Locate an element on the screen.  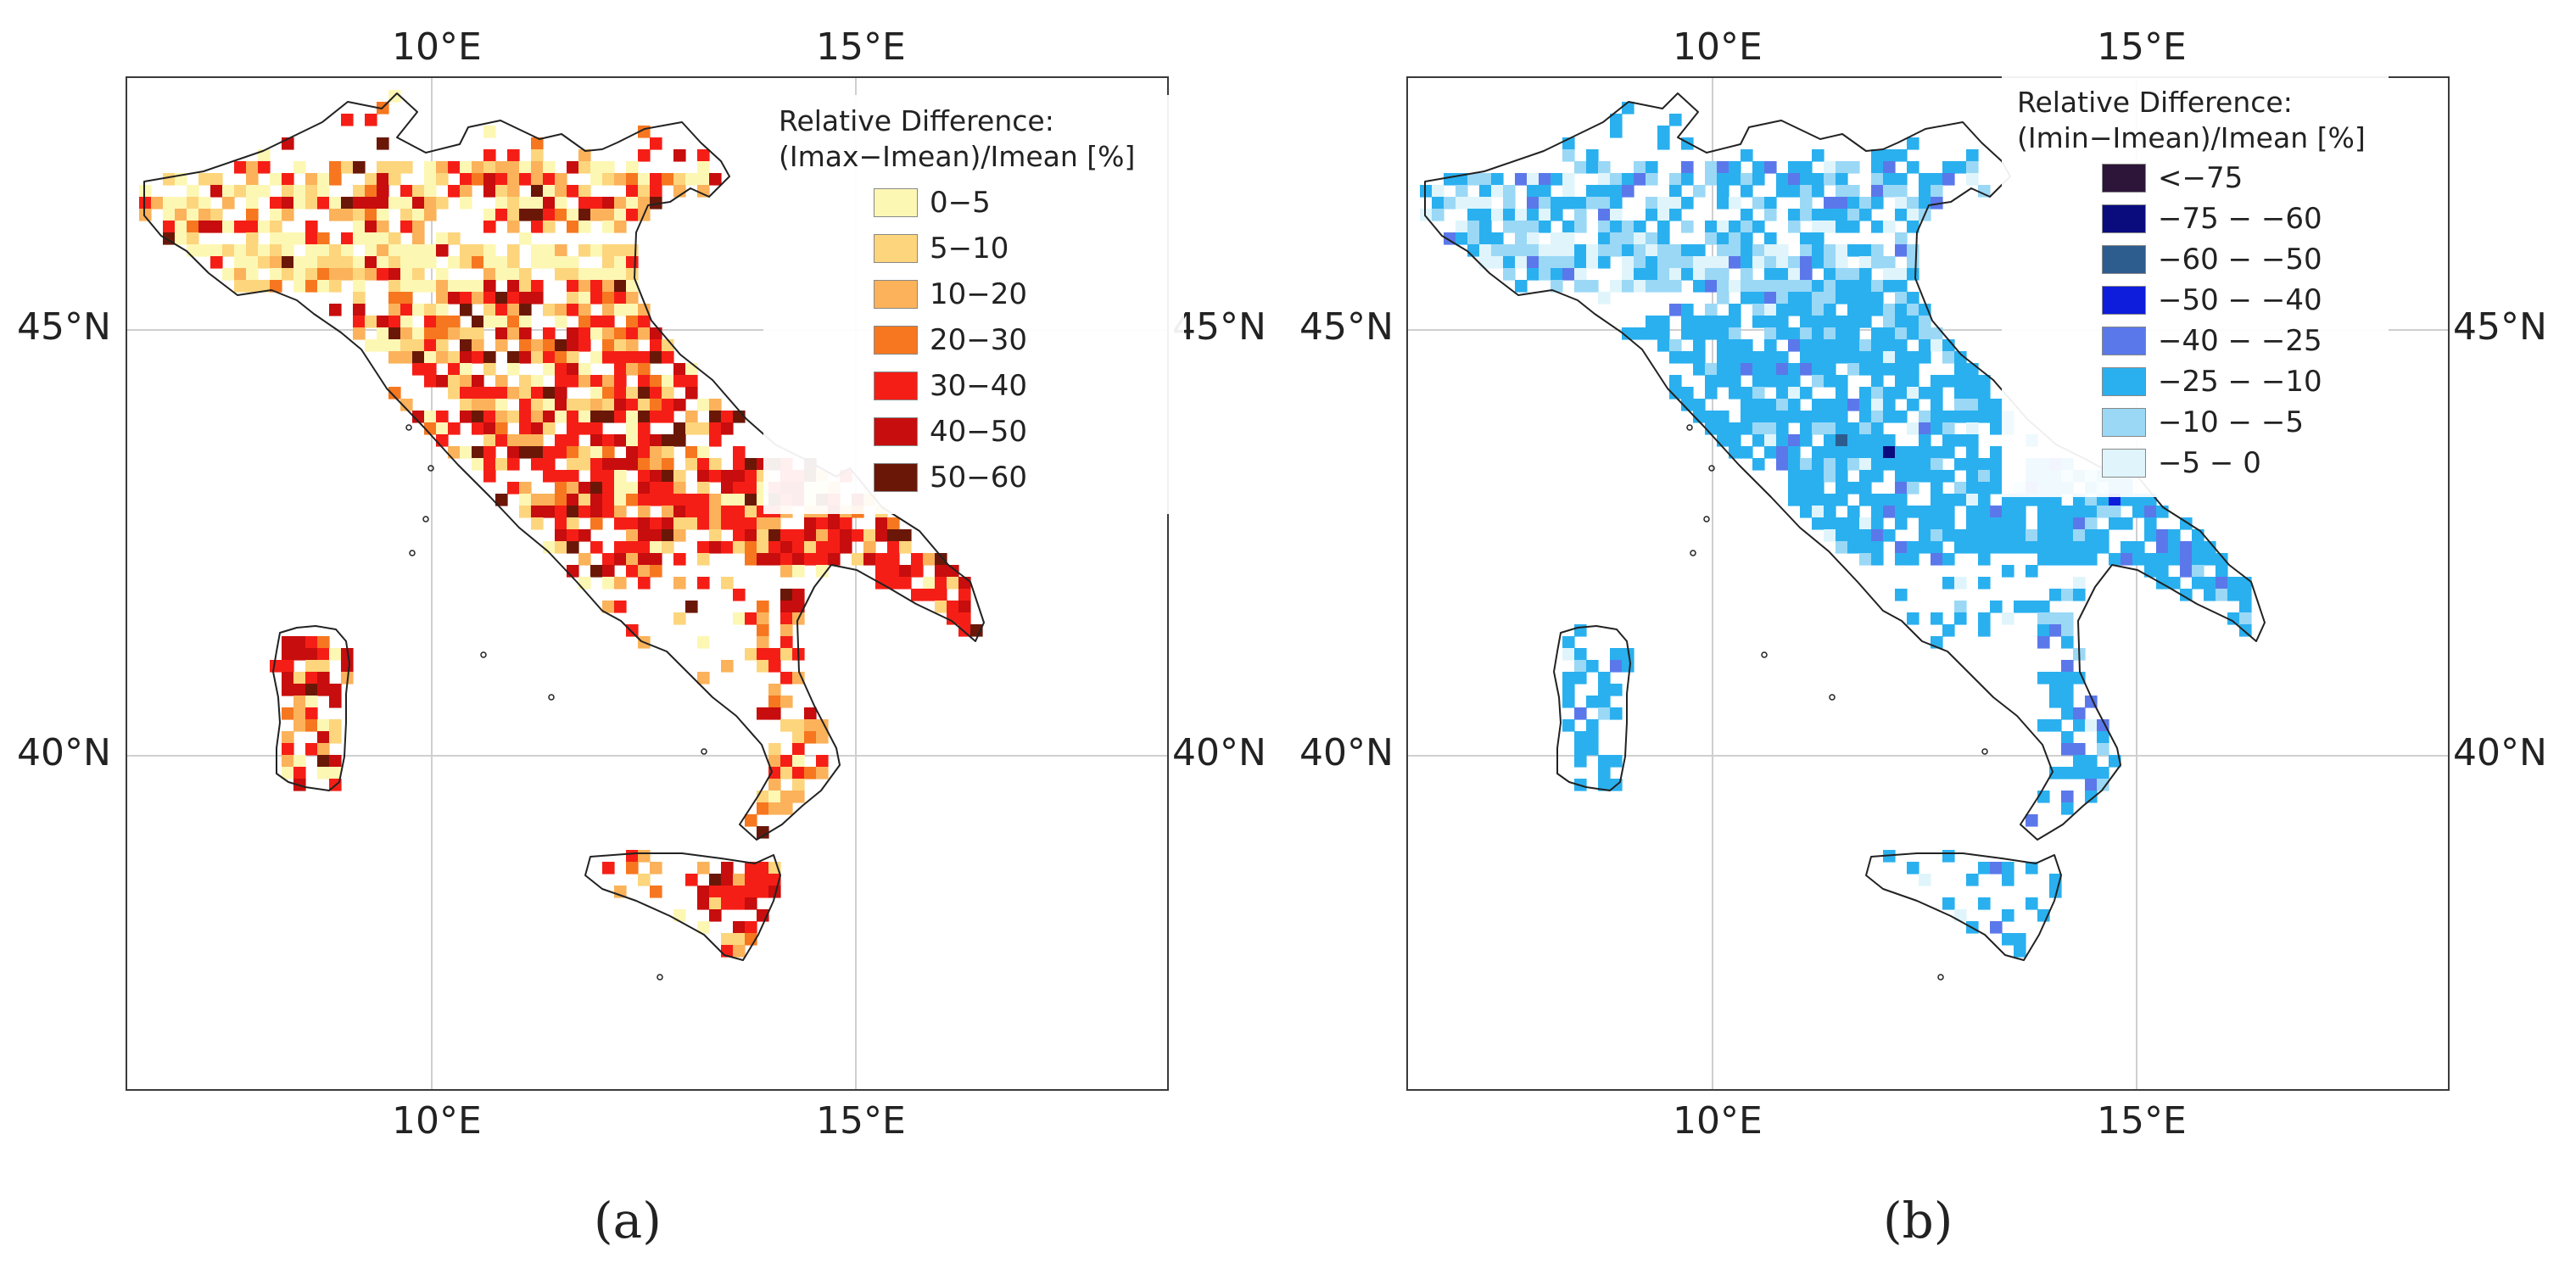
legend-item: <−75 is located at coordinates (2237, 178).